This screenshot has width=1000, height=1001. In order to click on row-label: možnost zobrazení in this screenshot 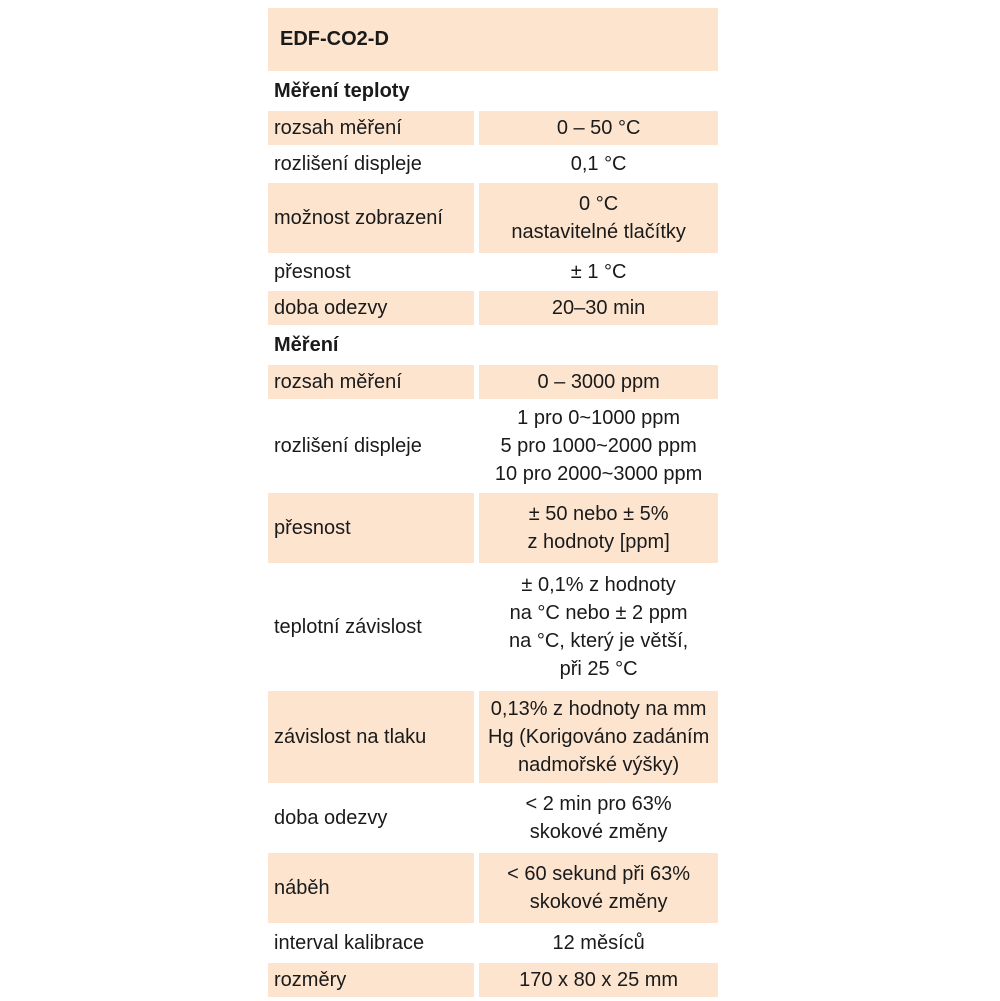, I will do `click(371, 218)`.